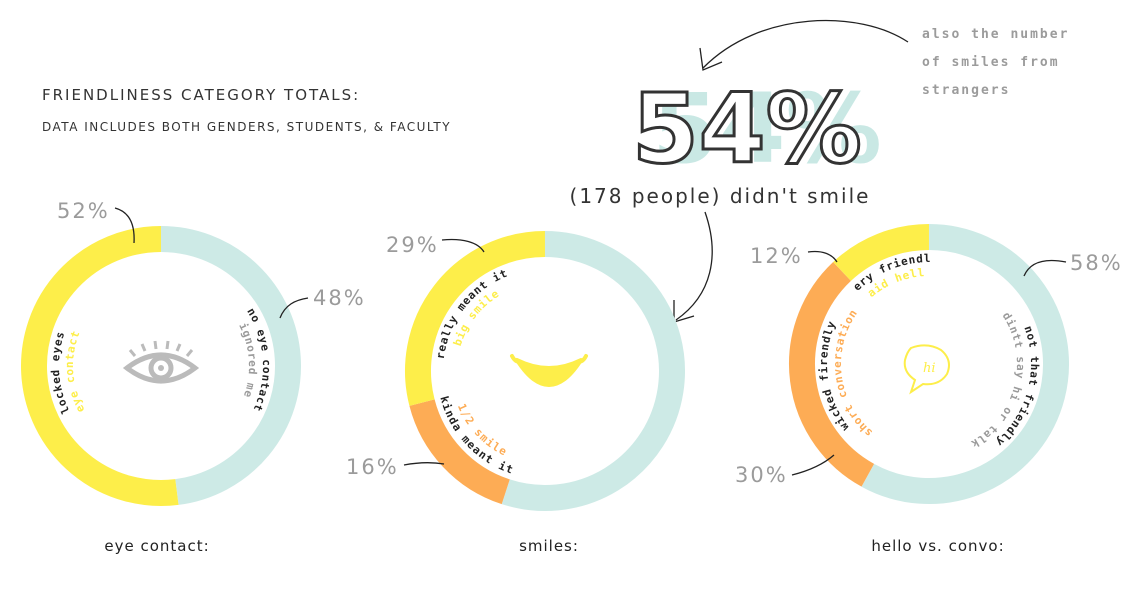 The image size is (1147, 594). Describe the element at coordinates (124, 225) in the screenshot. I see `leader-locked-eyes` at that location.